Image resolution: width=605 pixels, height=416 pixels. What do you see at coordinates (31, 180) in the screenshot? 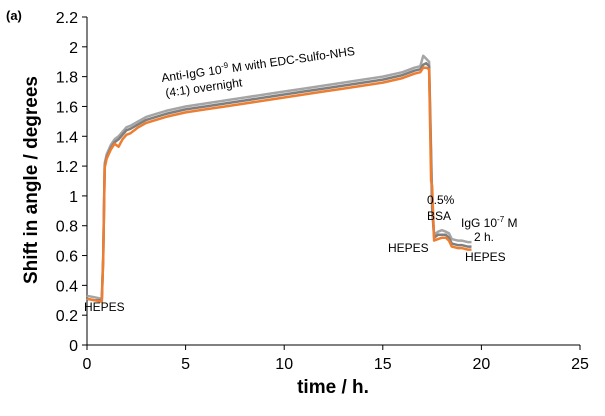
I see `y-axis-title: Shift in angle / degrees` at bounding box center [31, 180].